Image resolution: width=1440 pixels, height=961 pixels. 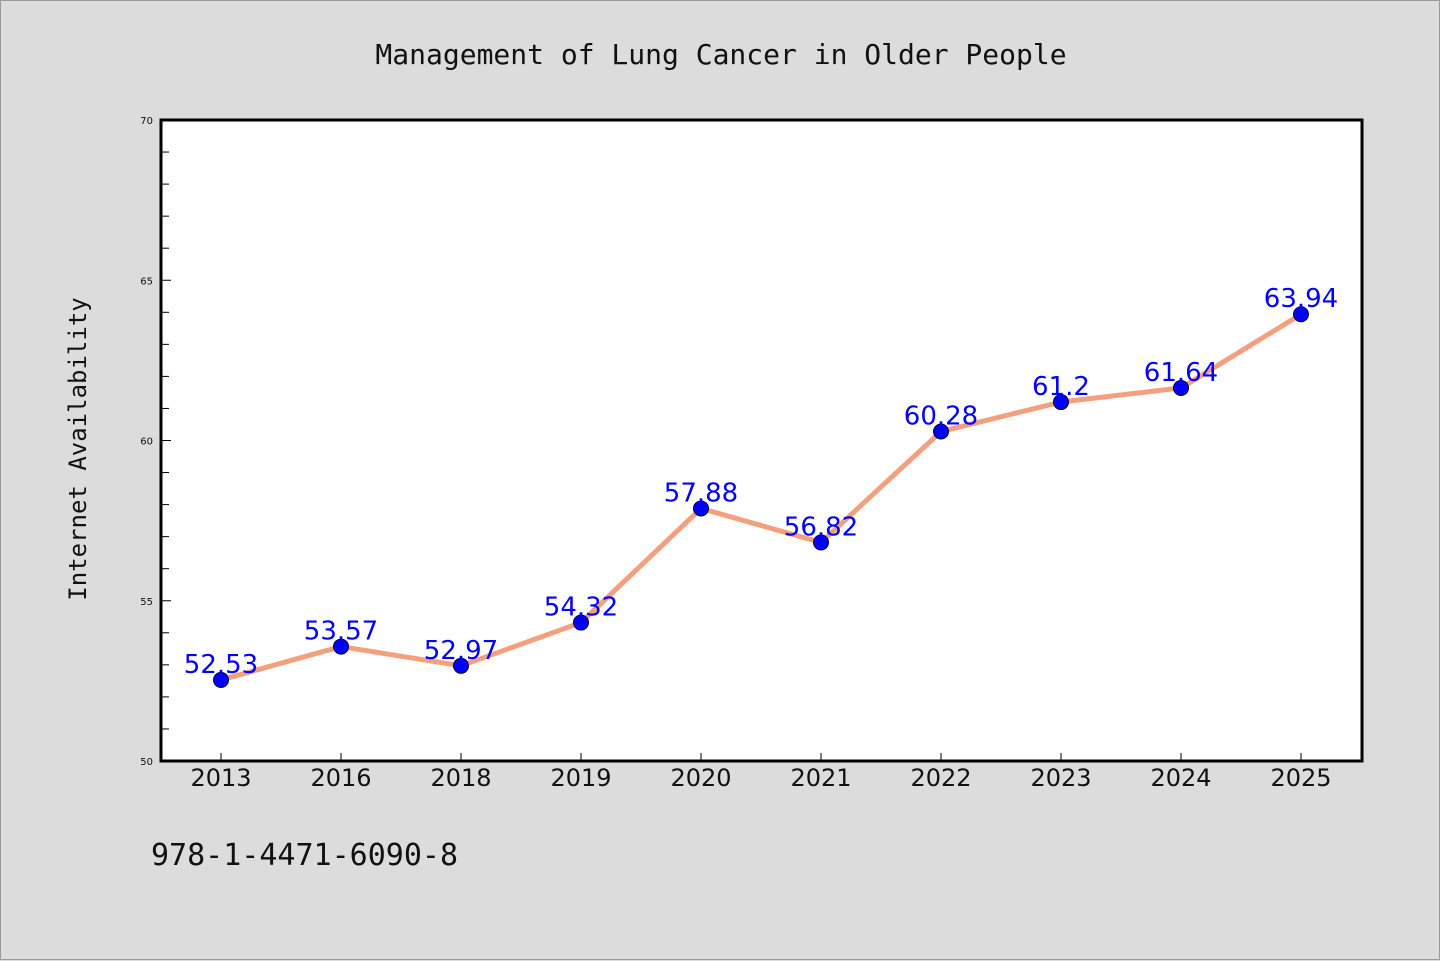 I want to click on data-label: 61.64, so click(x=1181, y=373).